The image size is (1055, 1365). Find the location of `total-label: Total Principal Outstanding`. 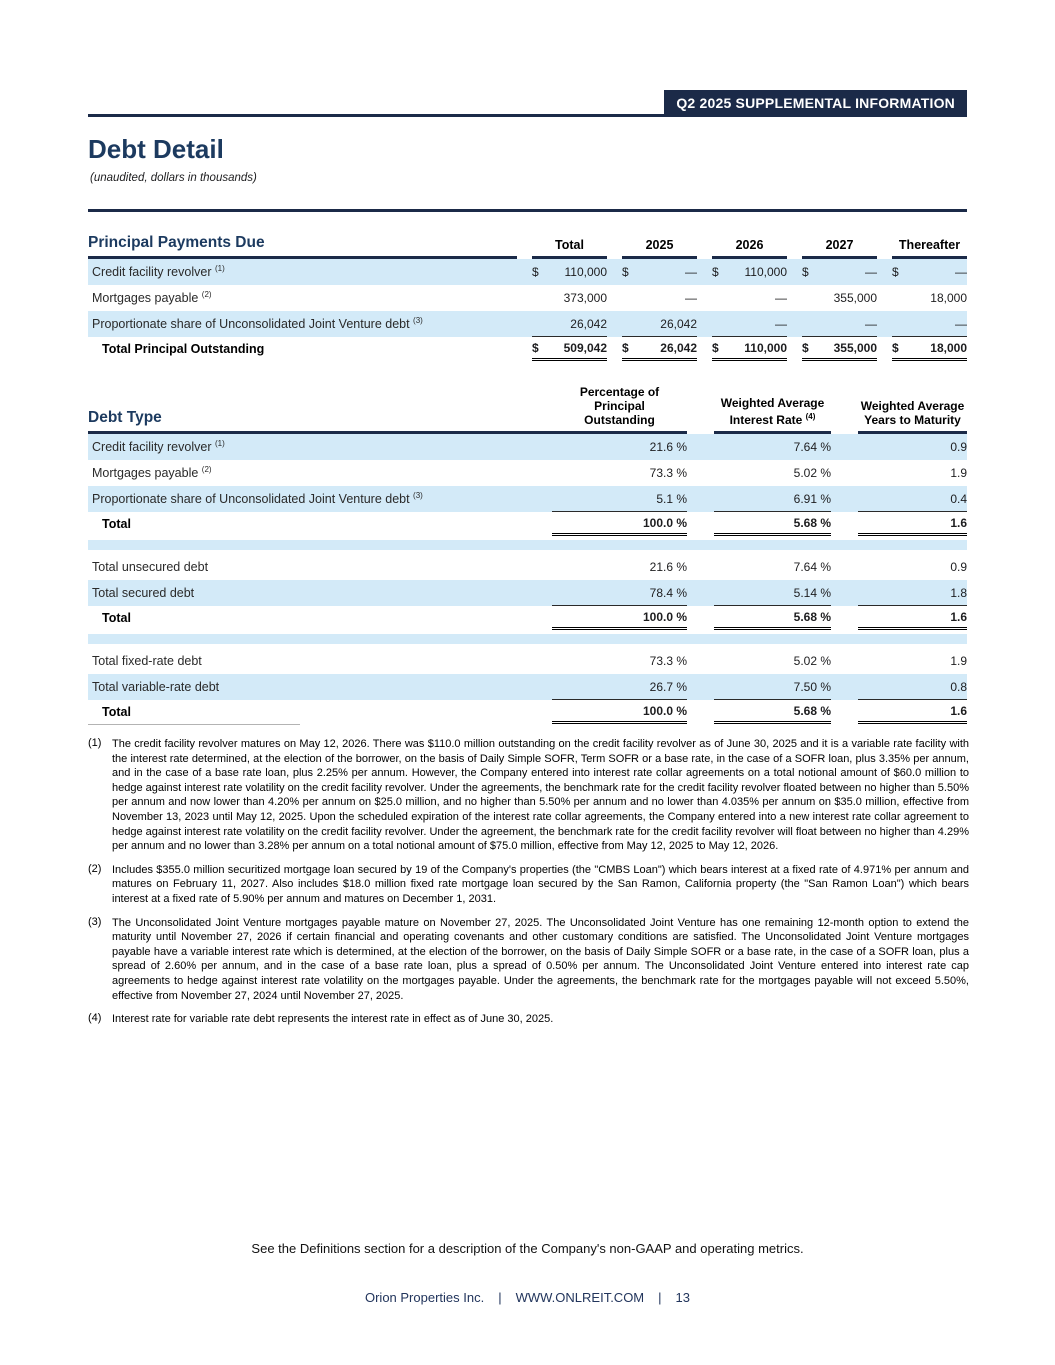

total-label: Total Principal Outstanding is located at coordinates (183, 349).